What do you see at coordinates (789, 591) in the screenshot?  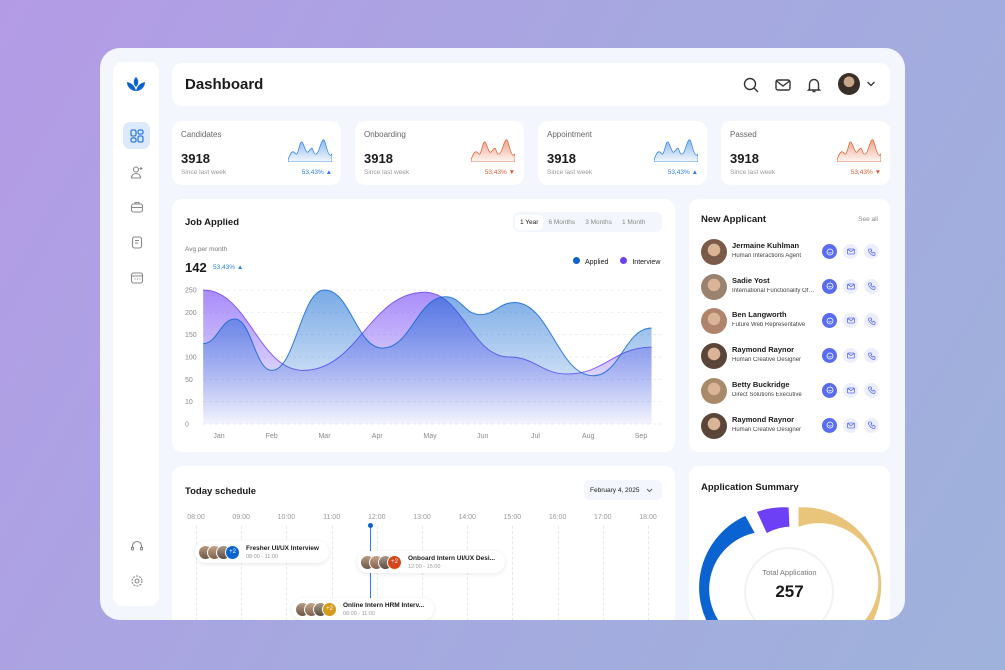 I see `total-value: 257` at bounding box center [789, 591].